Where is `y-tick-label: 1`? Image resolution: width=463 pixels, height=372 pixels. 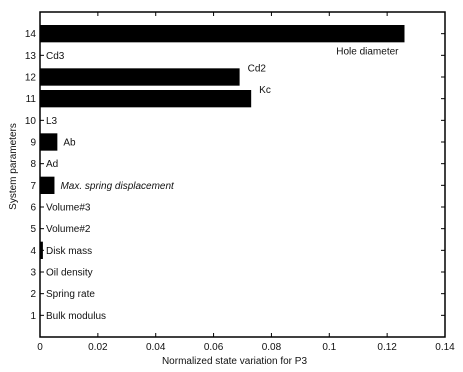
y-tick-label: 1 is located at coordinates (33, 316).